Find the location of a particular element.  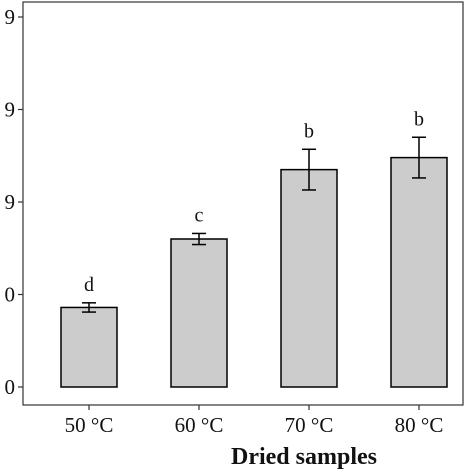

significance-letter: c is located at coordinates (199, 215).